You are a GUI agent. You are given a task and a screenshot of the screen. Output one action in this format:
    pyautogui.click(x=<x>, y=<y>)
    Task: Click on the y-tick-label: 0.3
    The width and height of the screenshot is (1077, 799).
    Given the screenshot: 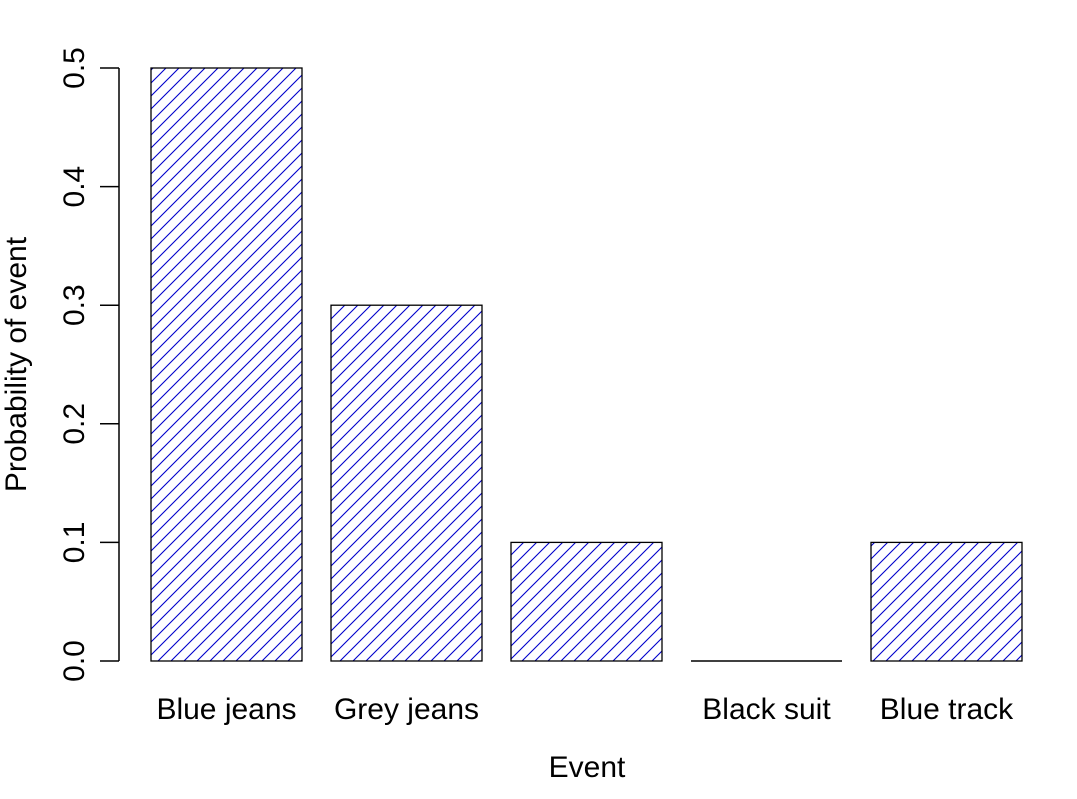 What is the action you would take?
    pyautogui.click(x=74, y=305)
    